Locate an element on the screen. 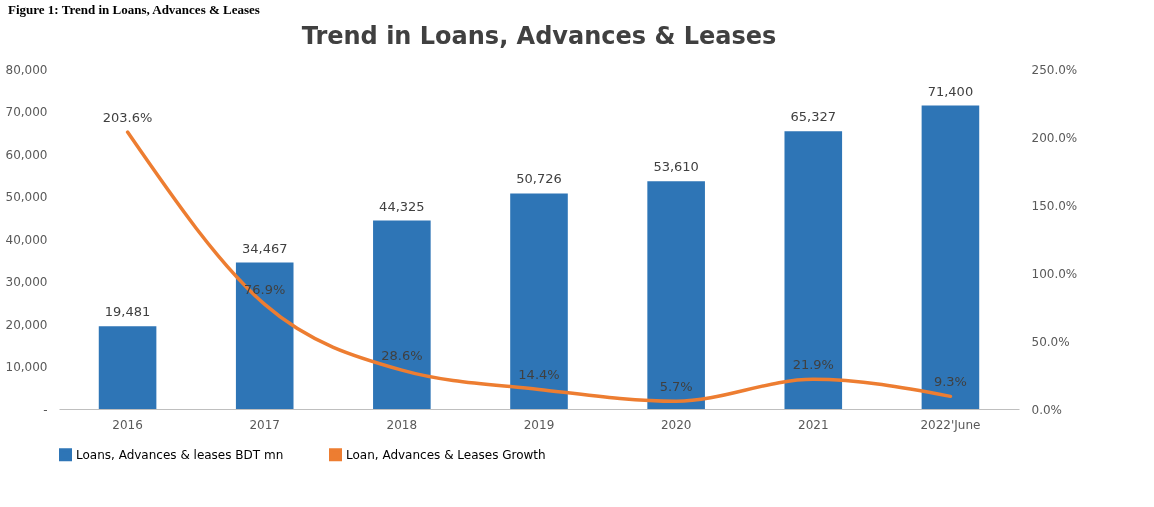 This screenshot has width=1154, height=507. x-tick-label: 2020 is located at coordinates (676, 424).